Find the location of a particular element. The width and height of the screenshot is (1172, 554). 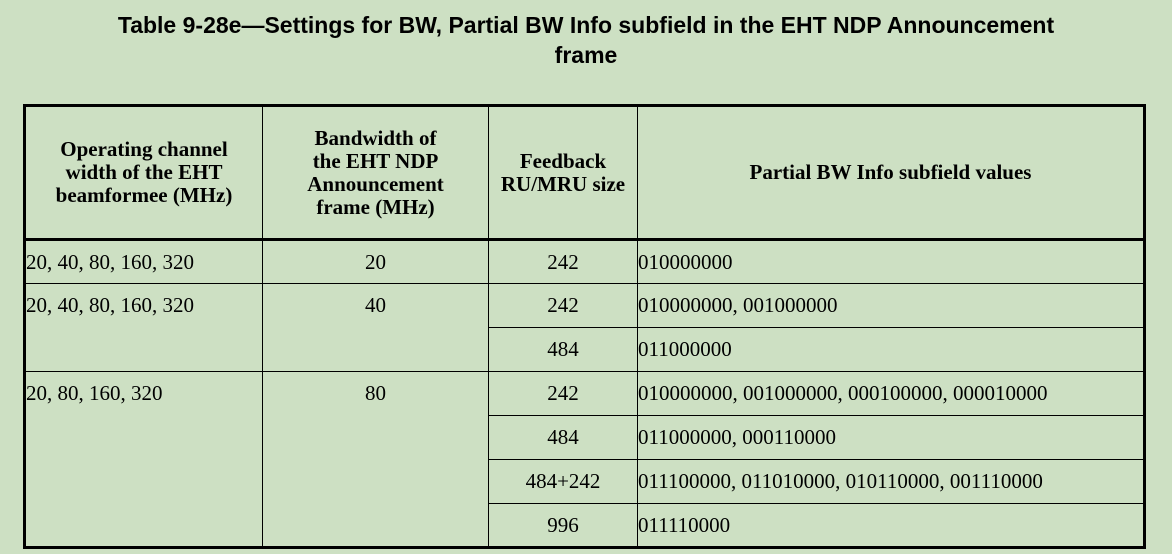

operating-width-cell: 20, 80, 160, 320 is located at coordinates (143, 459).